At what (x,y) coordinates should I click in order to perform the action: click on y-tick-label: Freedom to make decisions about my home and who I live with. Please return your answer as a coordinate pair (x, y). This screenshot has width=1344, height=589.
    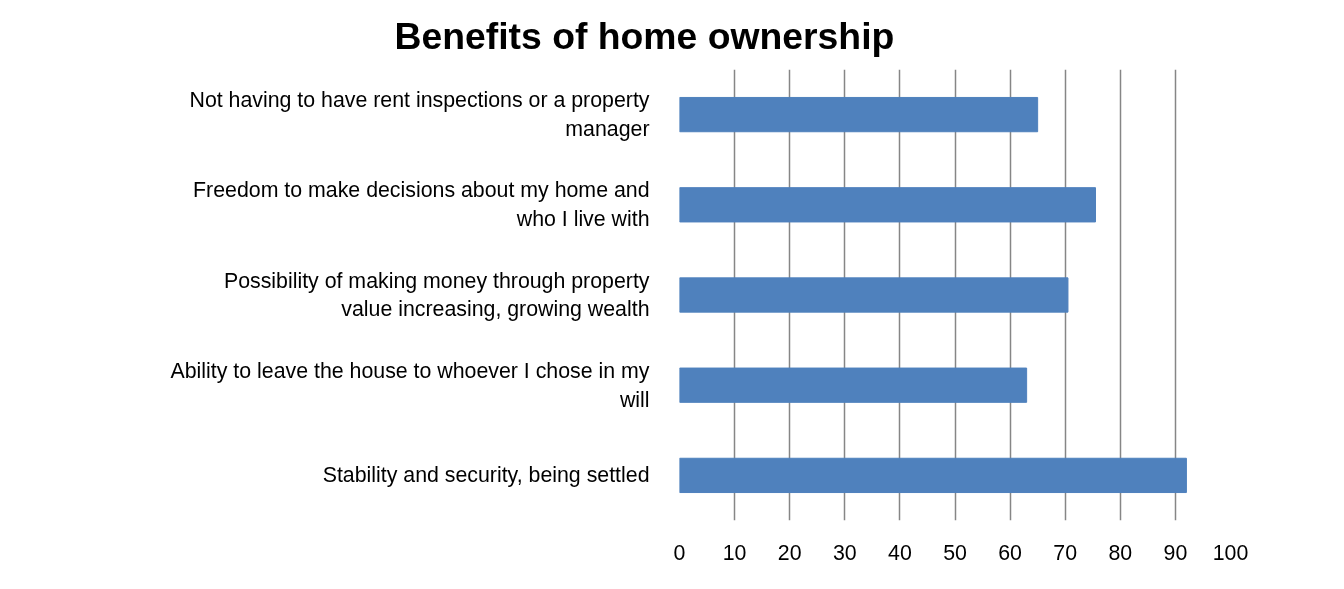
    Looking at the image, I should click on (421, 205).